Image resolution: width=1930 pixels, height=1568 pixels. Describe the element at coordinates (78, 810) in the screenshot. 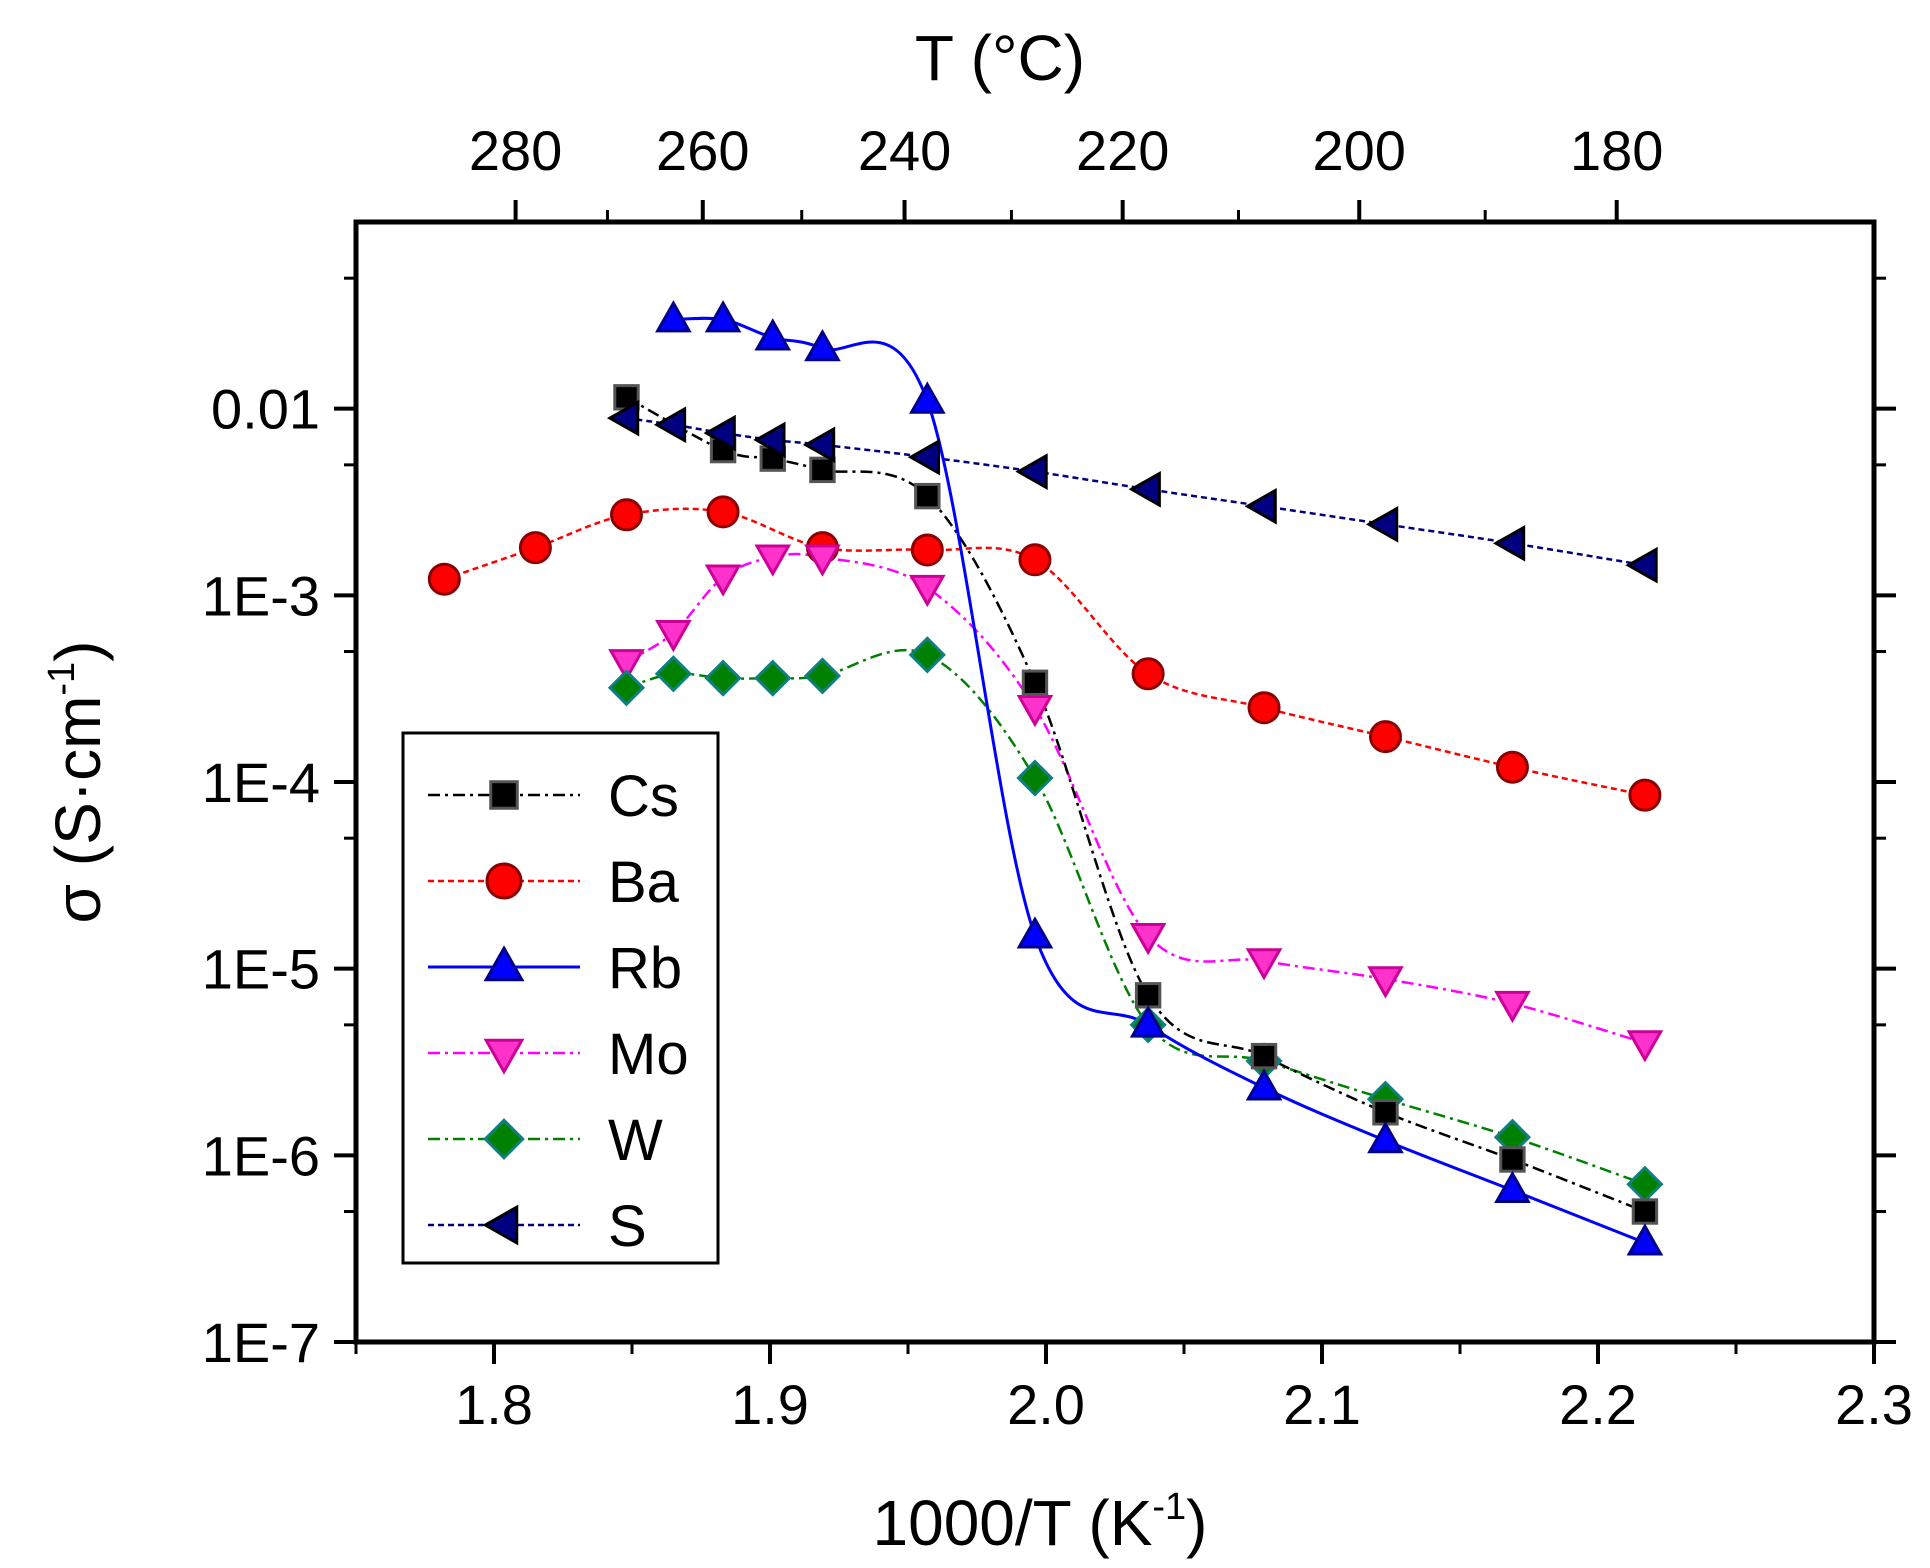

I see `y-axis-title-main: σ (S·cm` at that location.